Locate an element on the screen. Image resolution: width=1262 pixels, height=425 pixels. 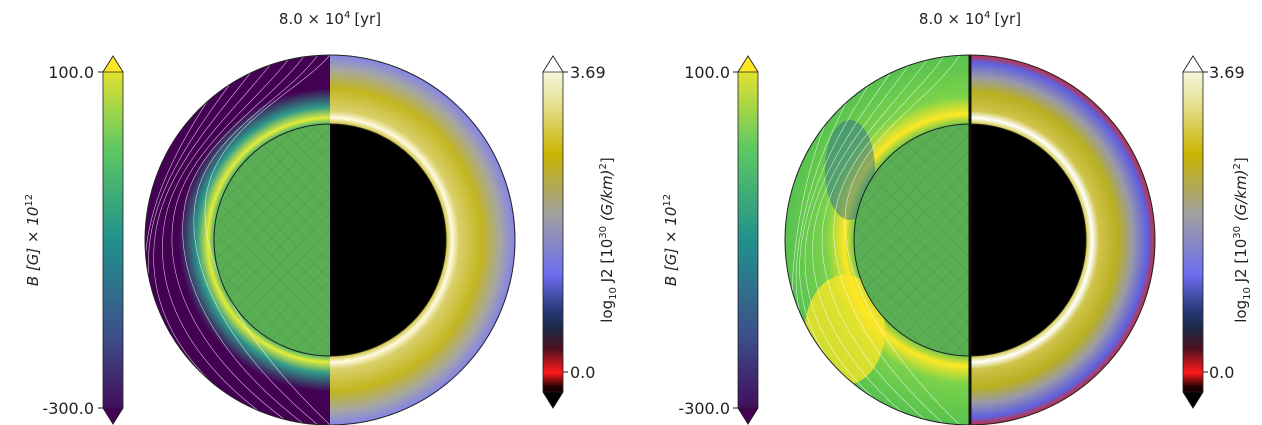
panel-2-left-colorbar-max: 100.0 is located at coordinates (707, 72).